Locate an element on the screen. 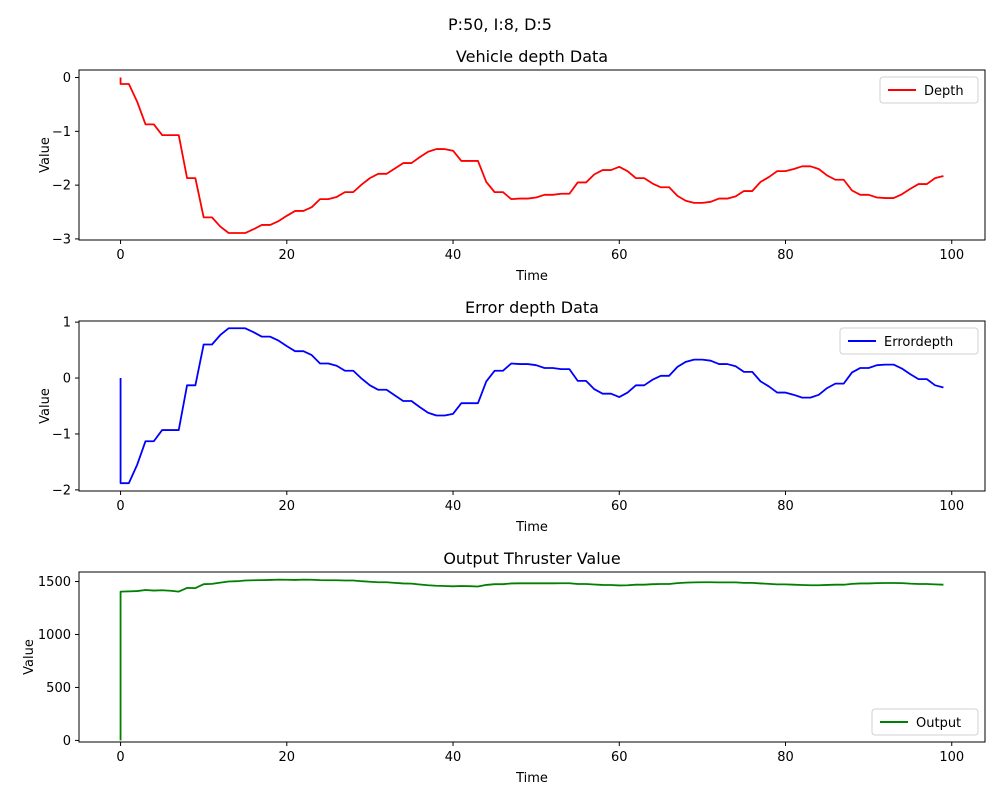  y-tick-label: −3 is located at coordinates (61, 239).